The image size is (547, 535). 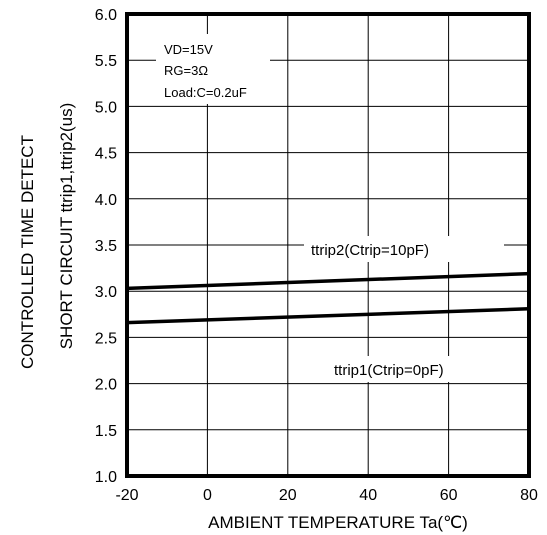 What do you see at coordinates (106, 431) in the screenshot?
I see `y-tick-label: 1.5` at bounding box center [106, 431].